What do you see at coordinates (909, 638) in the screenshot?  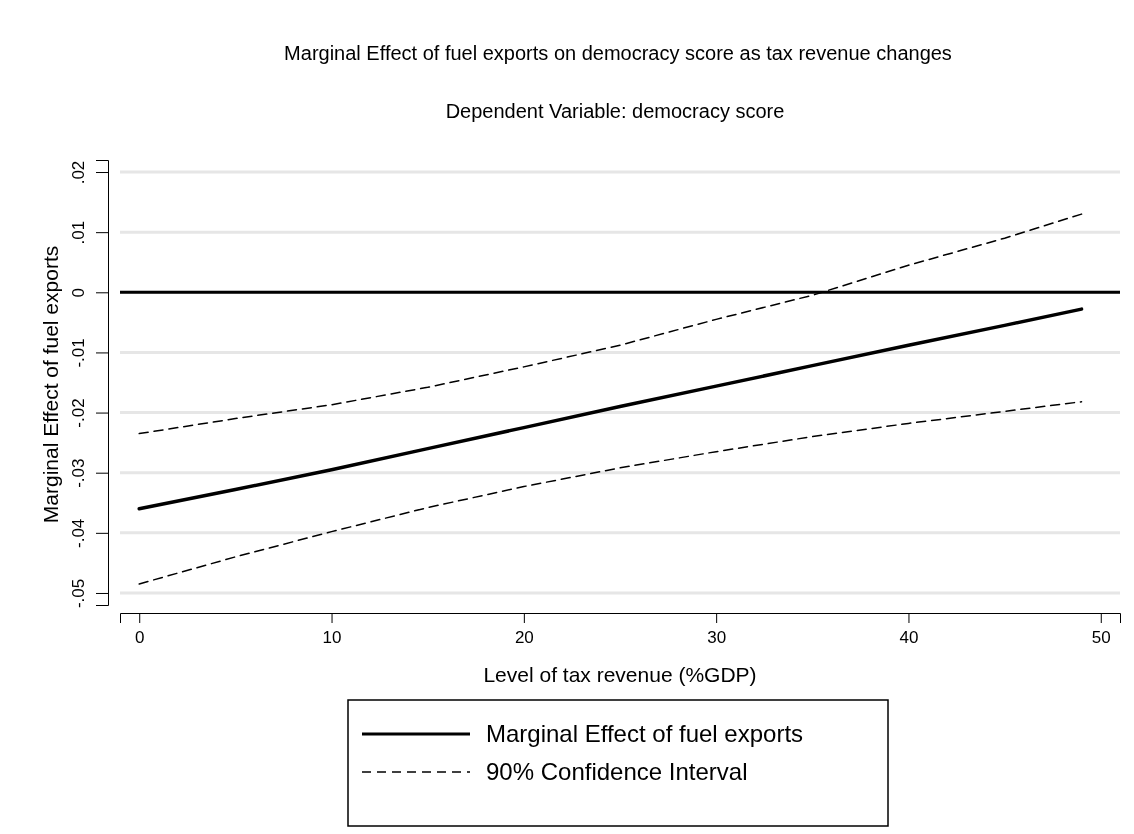 I see `x-tick-label: 40` at bounding box center [909, 638].